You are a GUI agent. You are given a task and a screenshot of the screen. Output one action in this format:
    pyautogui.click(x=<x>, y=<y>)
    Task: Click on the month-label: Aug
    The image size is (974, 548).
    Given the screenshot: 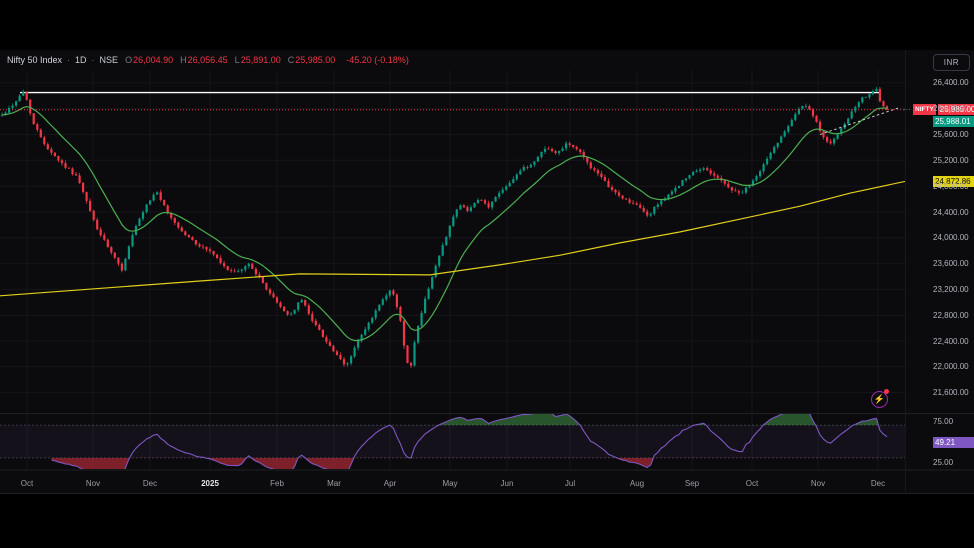 What is the action you would take?
    pyautogui.click(x=637, y=483)
    